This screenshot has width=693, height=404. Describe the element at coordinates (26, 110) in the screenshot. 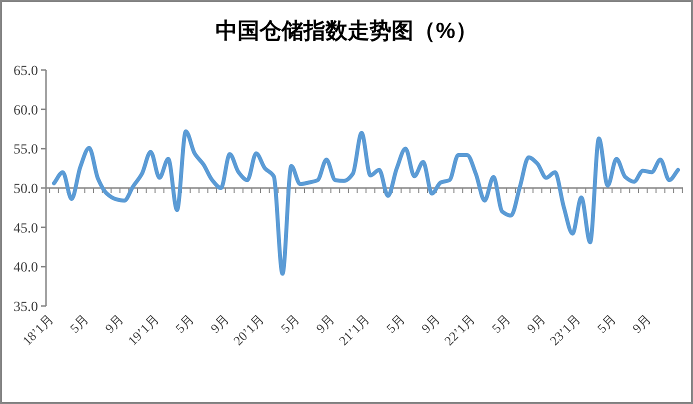

I see `y-tick-label: 60.0` at that location.